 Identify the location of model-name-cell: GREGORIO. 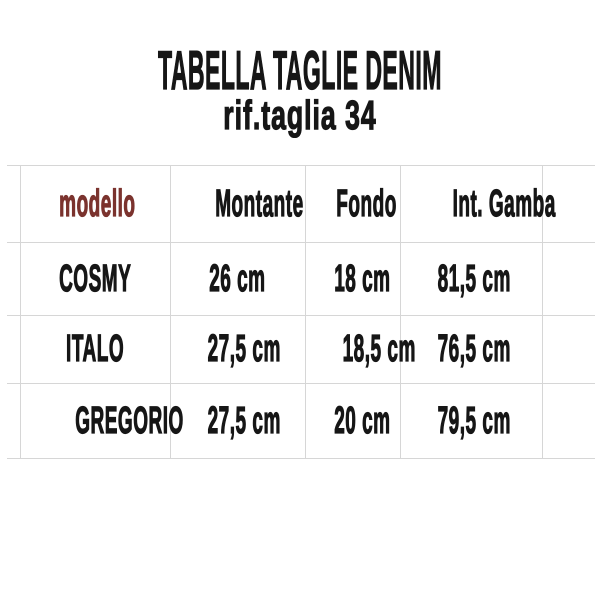
(101, 421).